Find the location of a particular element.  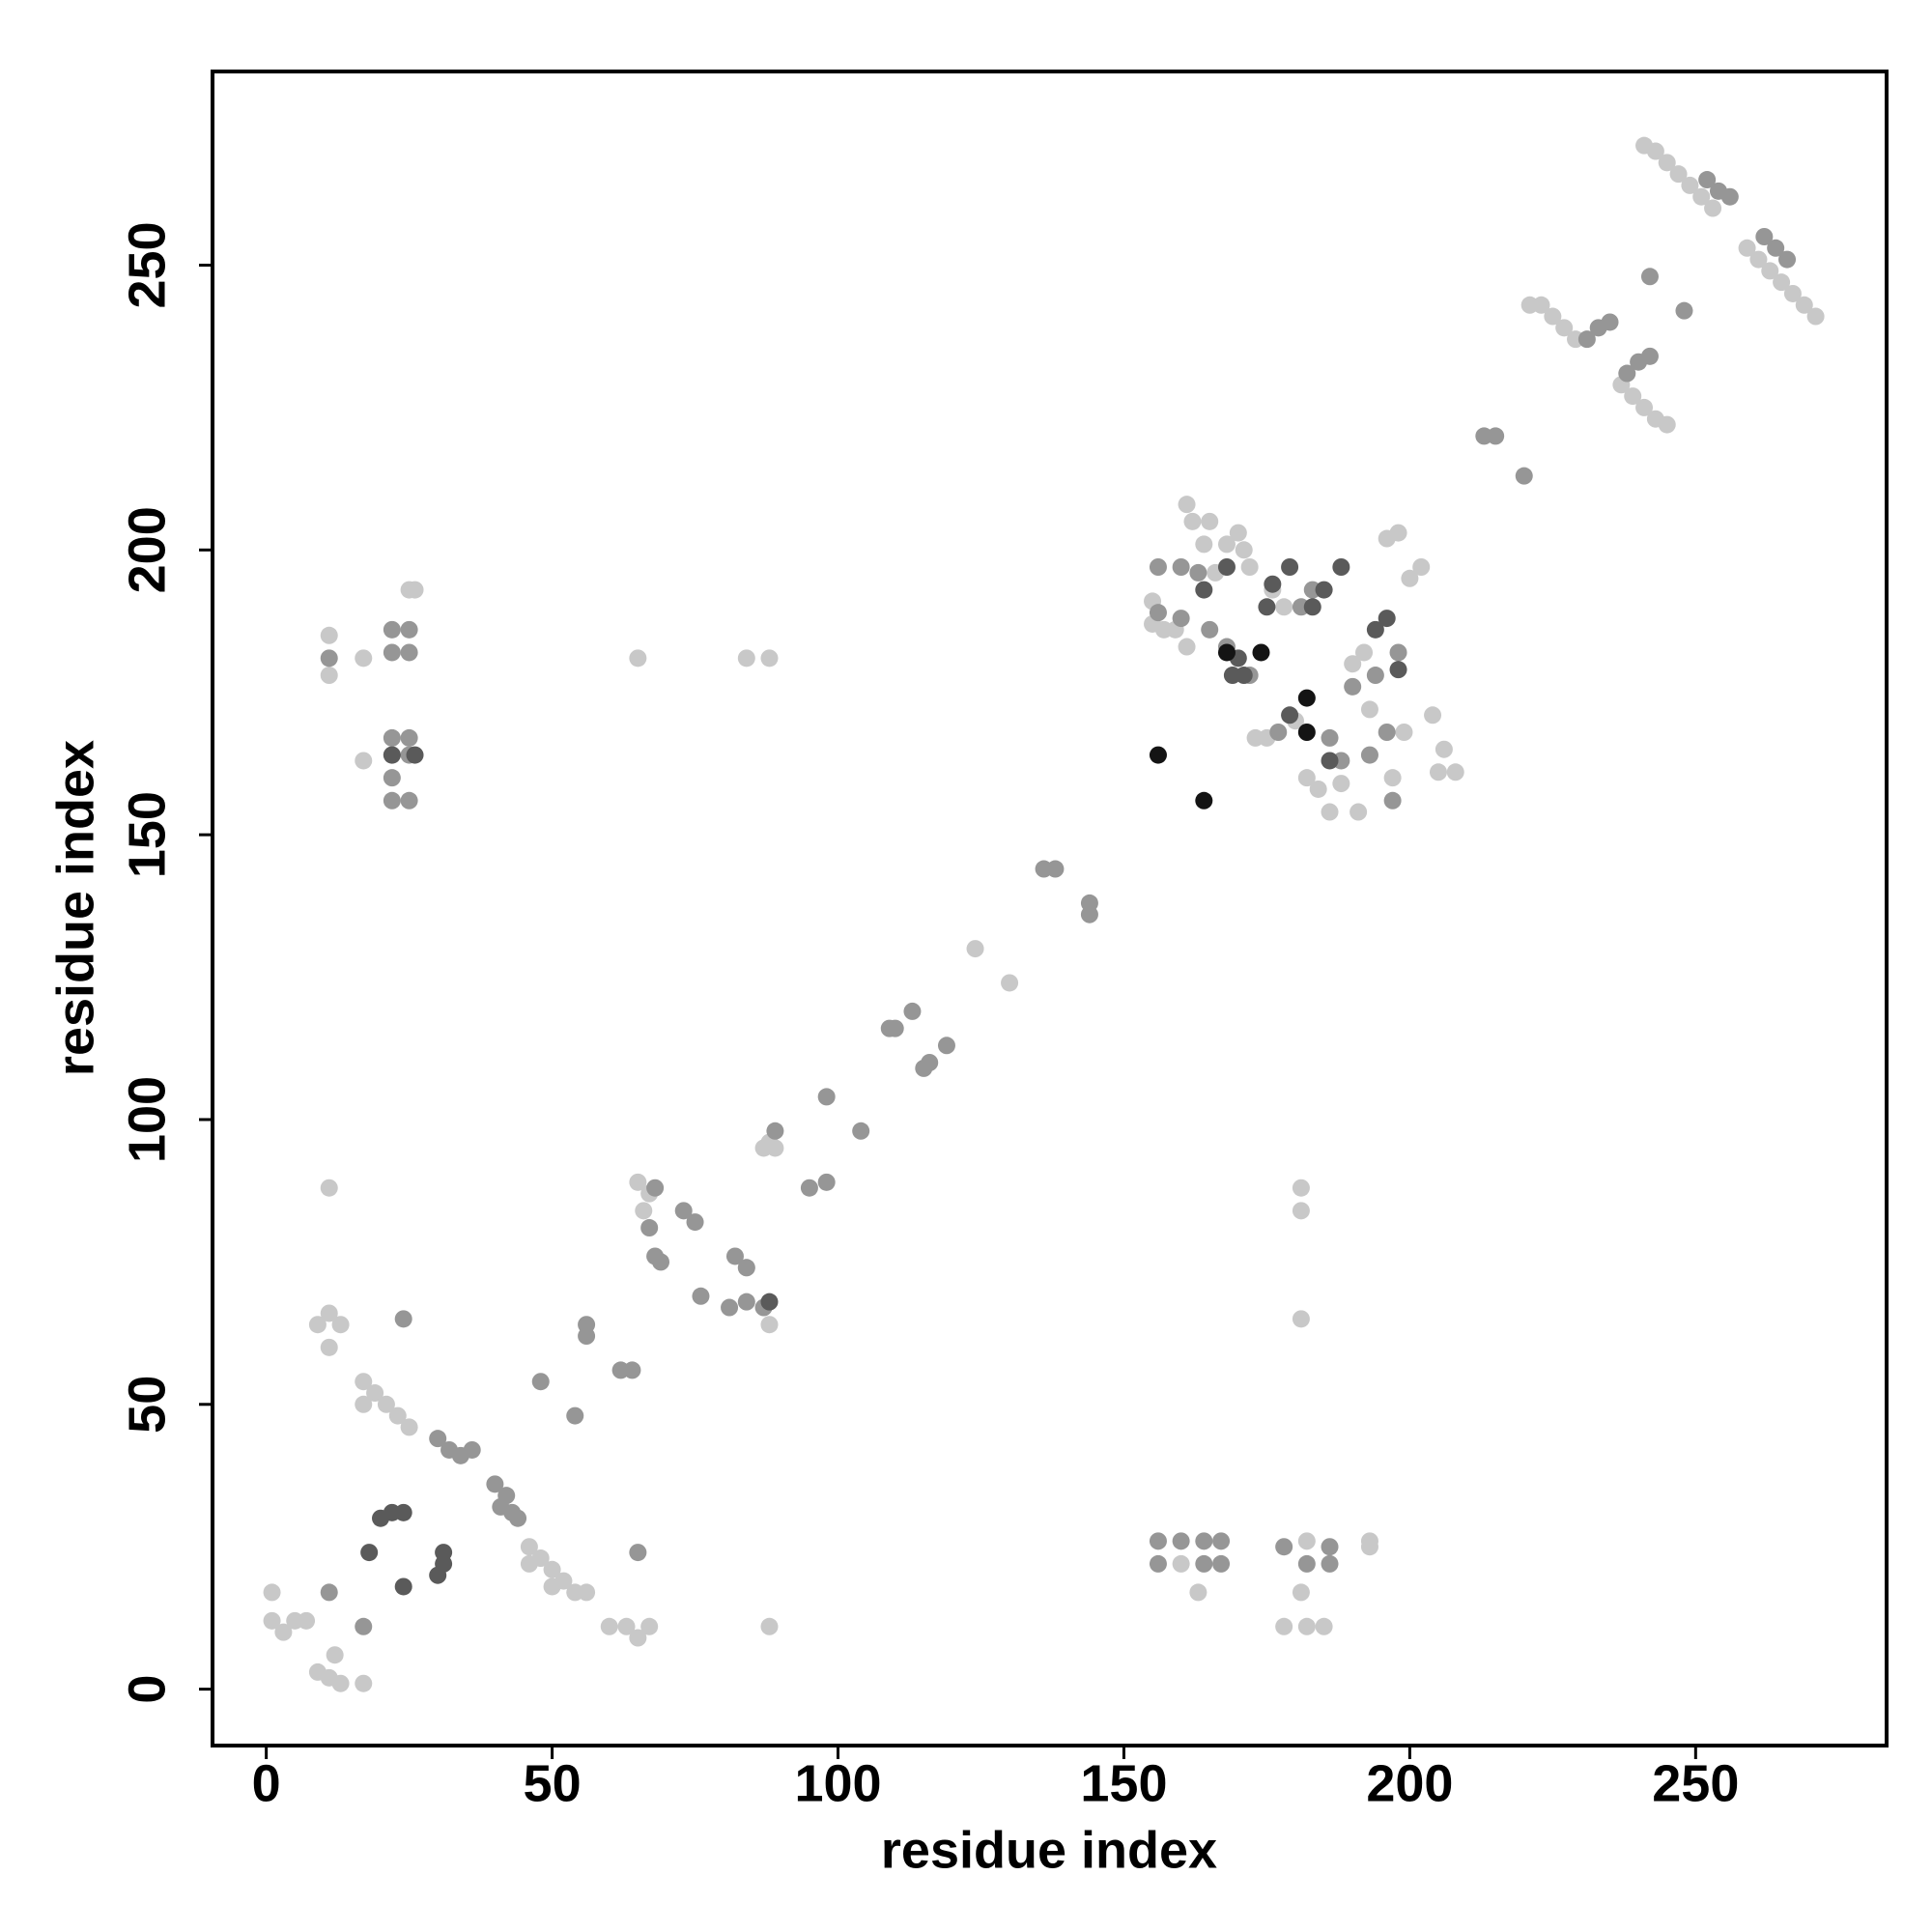

y-tick-label: 50 is located at coordinates (147, 1405).